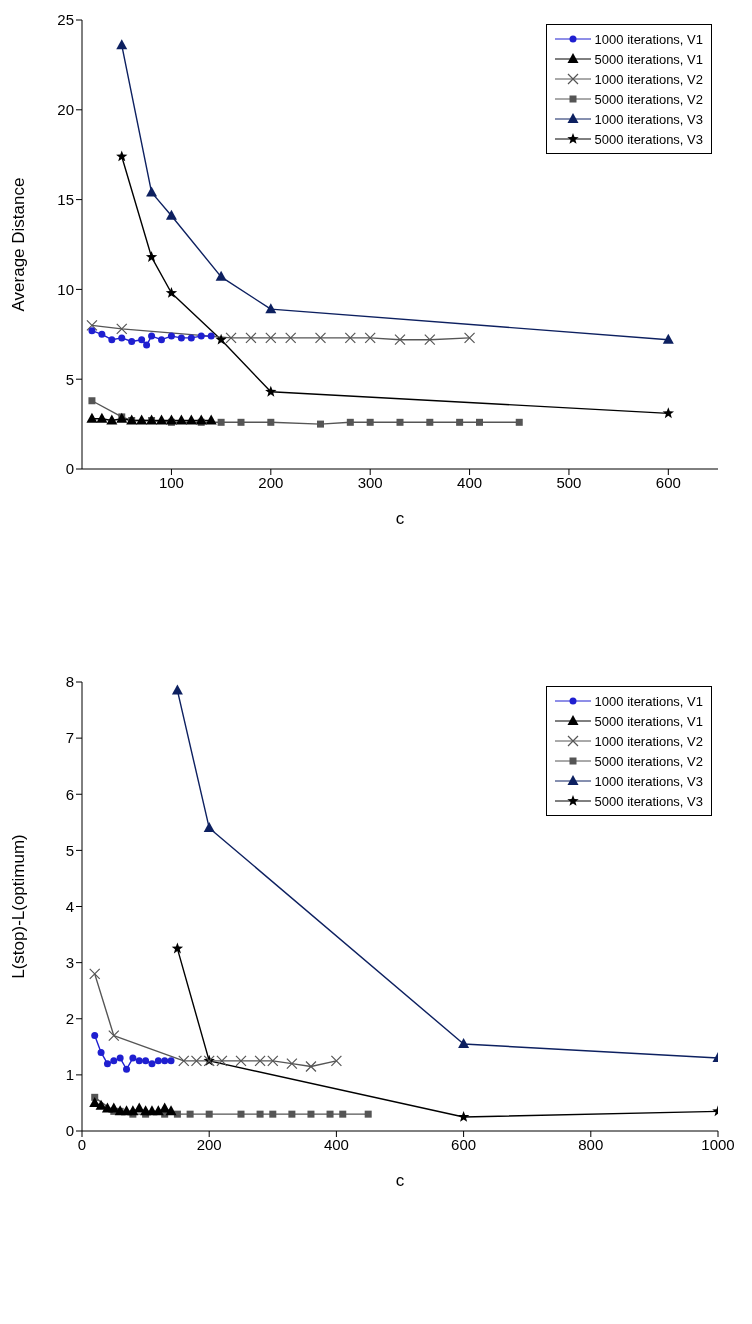 The image size is (752, 1324). What do you see at coordinates (82, 1144) in the screenshot?
I see `x-tick-label: 0` at bounding box center [82, 1144].